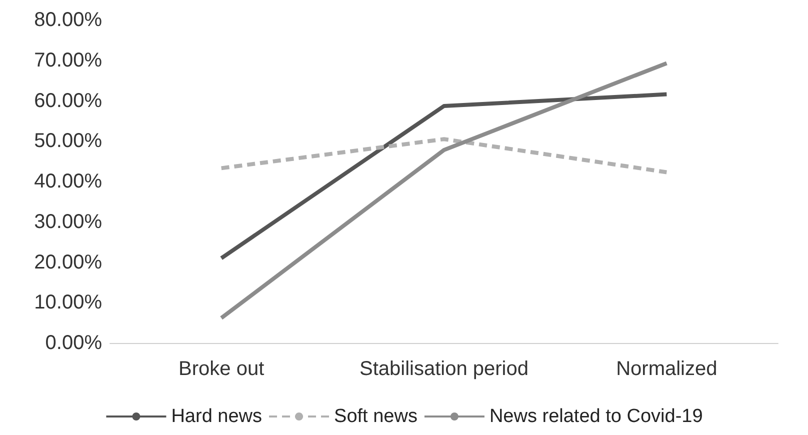 Image resolution: width=808 pixels, height=435 pixels. What do you see at coordinates (68, 101) in the screenshot?
I see `y-tick-label: 60.00%` at bounding box center [68, 101].